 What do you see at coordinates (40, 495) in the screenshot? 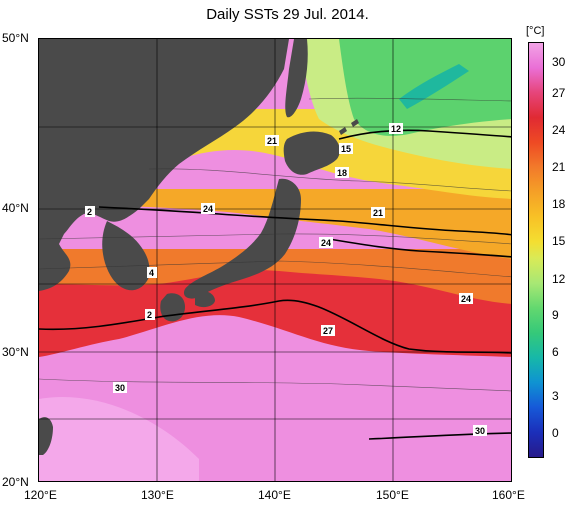
I see `lon-label-120e: 120°E` at bounding box center [40, 495].